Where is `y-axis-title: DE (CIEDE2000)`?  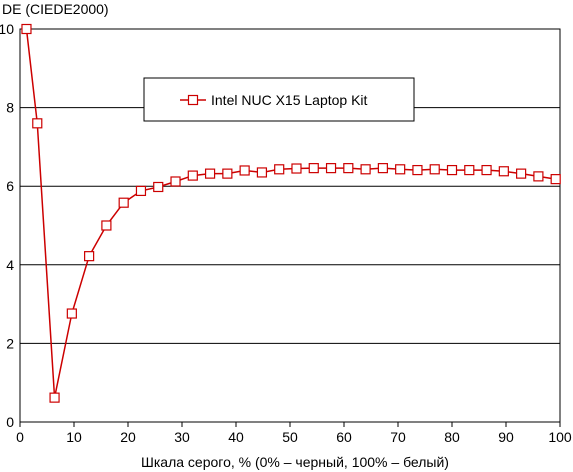
y-axis-title: DE (CIEDE2000) is located at coordinates (55, 9).